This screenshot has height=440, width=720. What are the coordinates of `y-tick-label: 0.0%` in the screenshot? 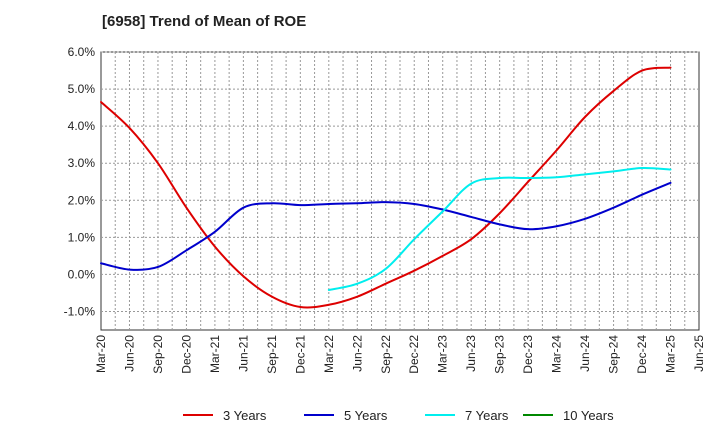 It's located at (82, 274).